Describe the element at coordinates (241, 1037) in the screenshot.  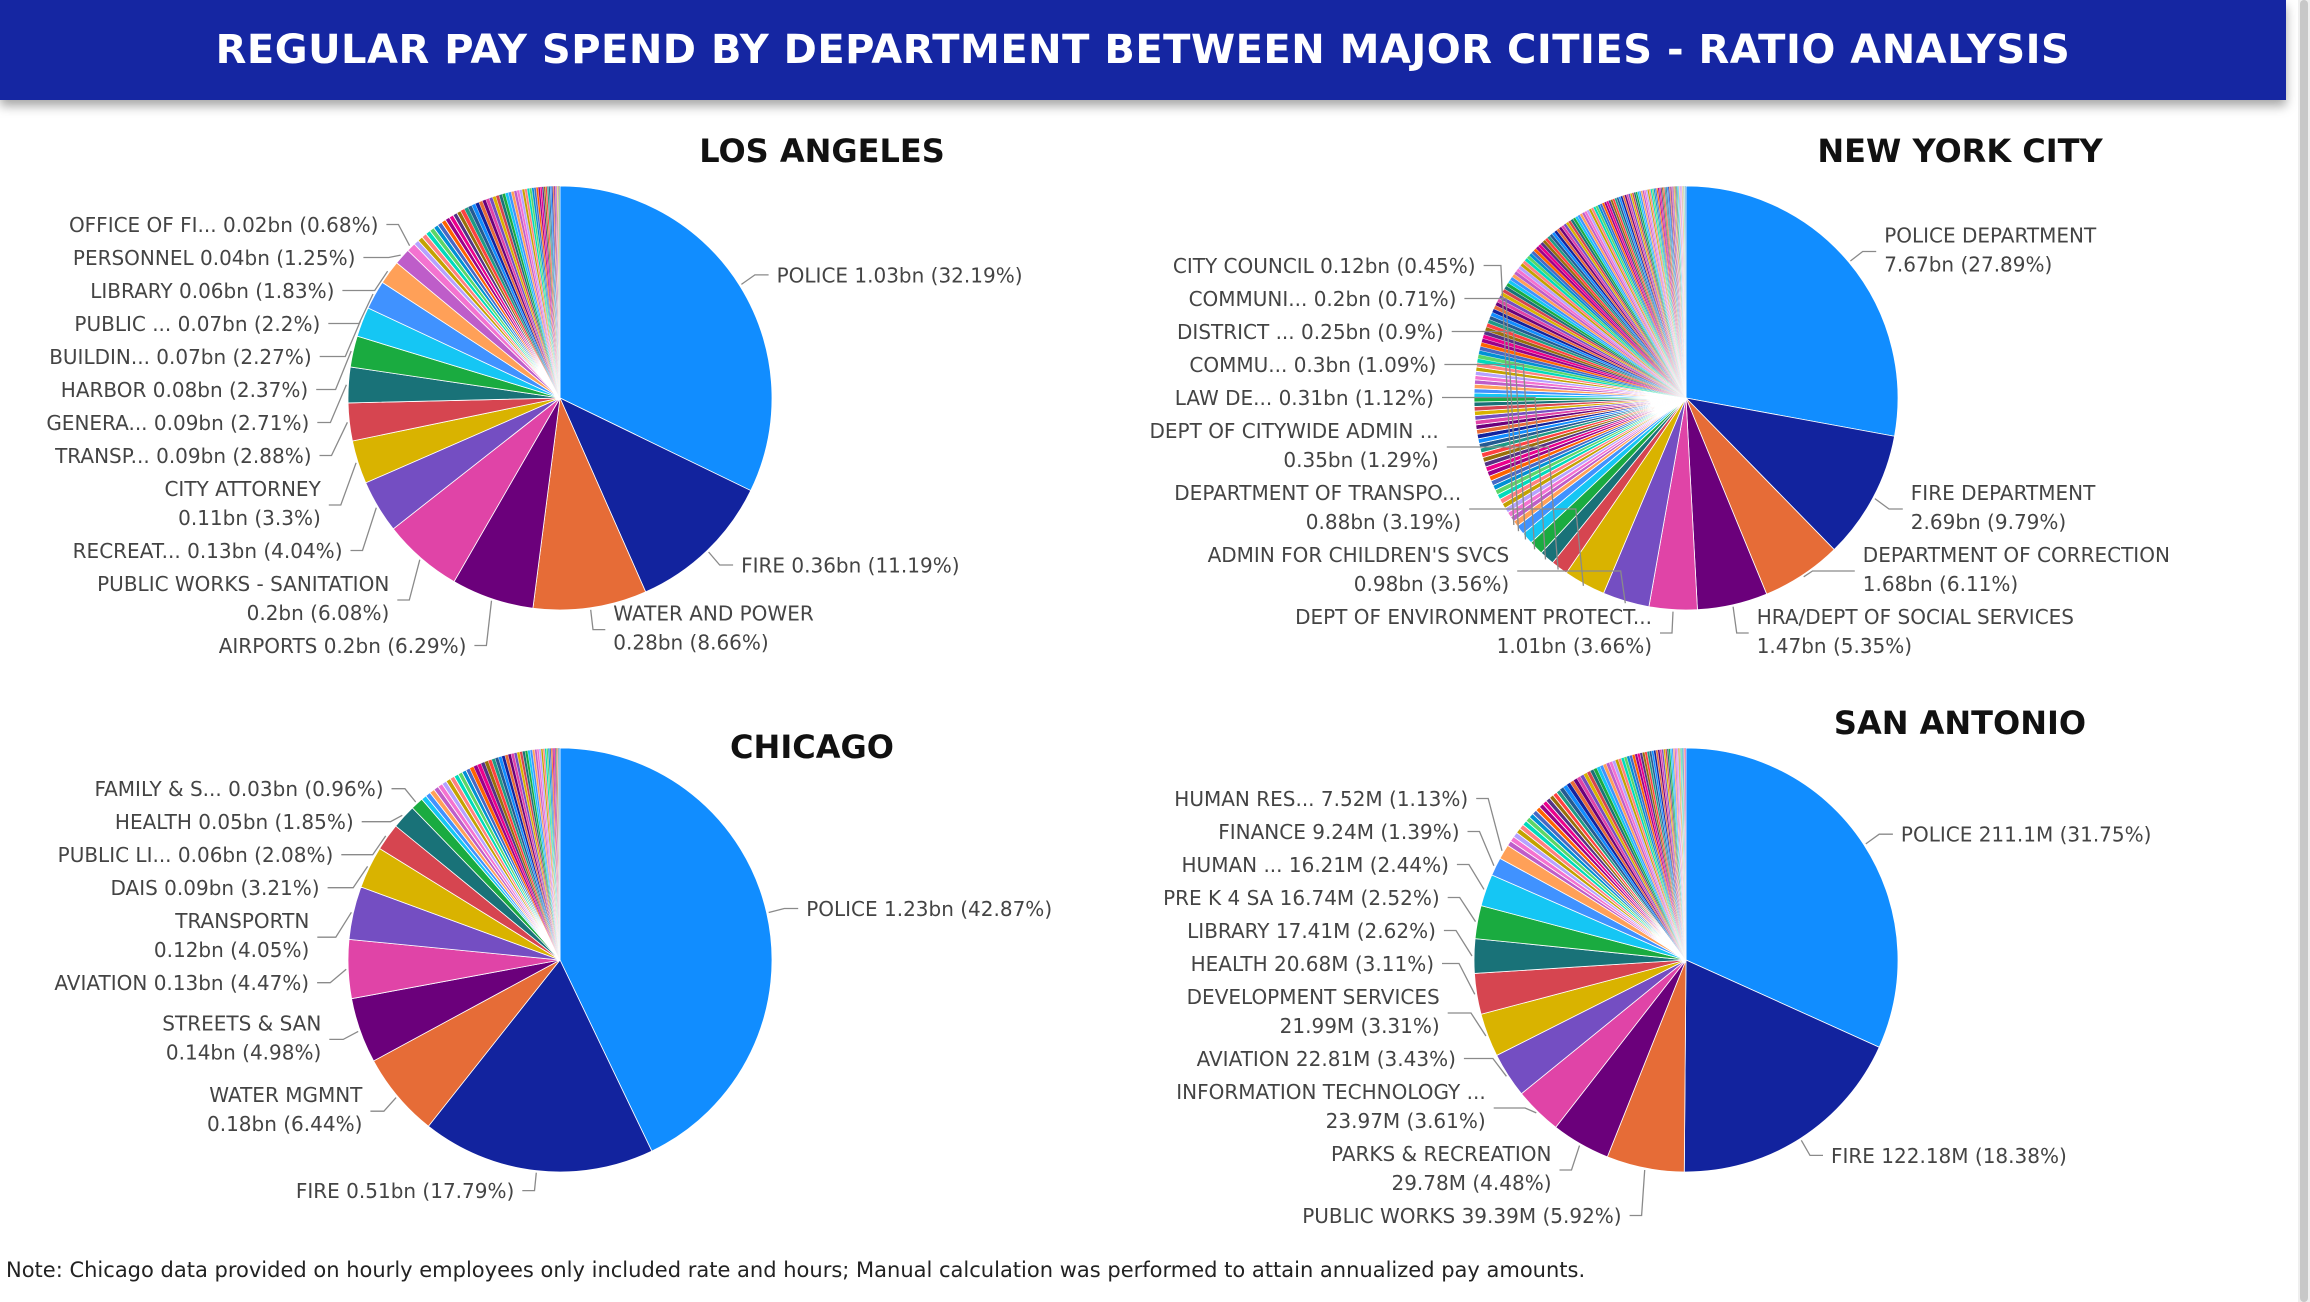
I see `data-label: STREETS & SAN 0.14bn (4.98%)` at that location.